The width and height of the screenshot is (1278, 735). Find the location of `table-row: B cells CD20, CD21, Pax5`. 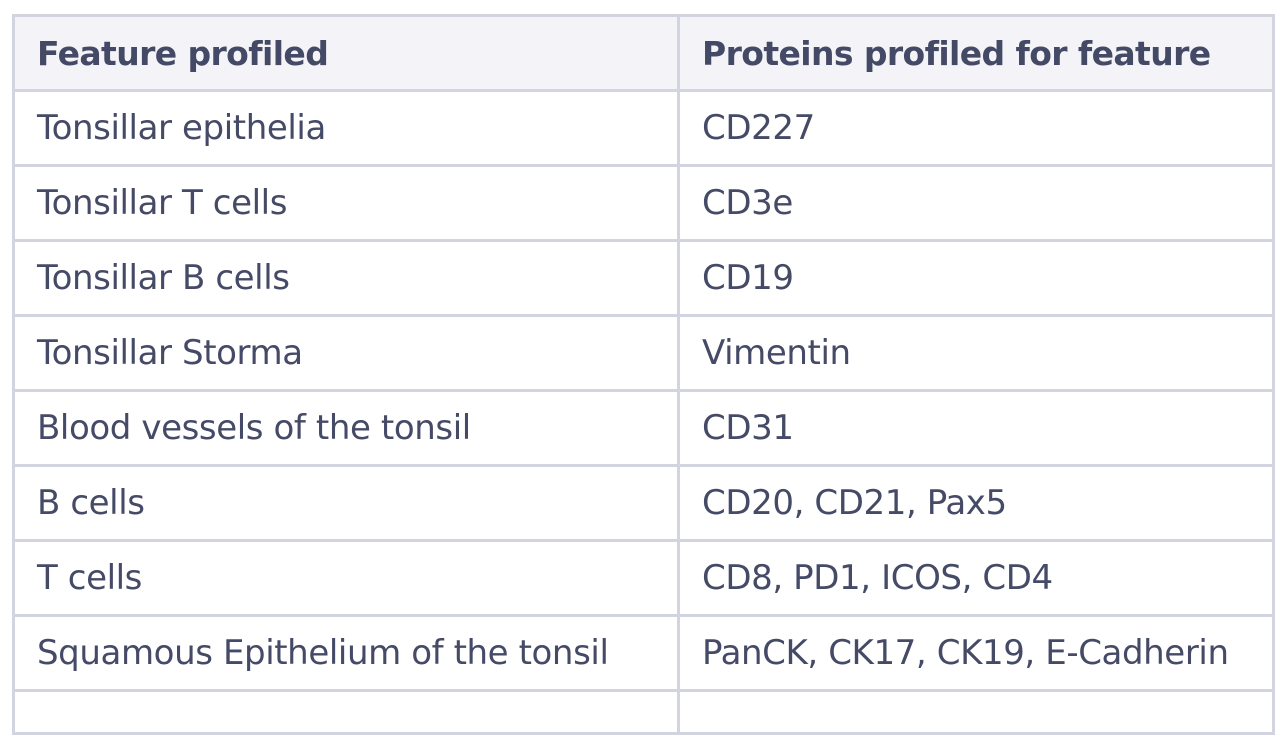

table-row: B cells CD20, CD21, Pax5 is located at coordinates (643, 503).